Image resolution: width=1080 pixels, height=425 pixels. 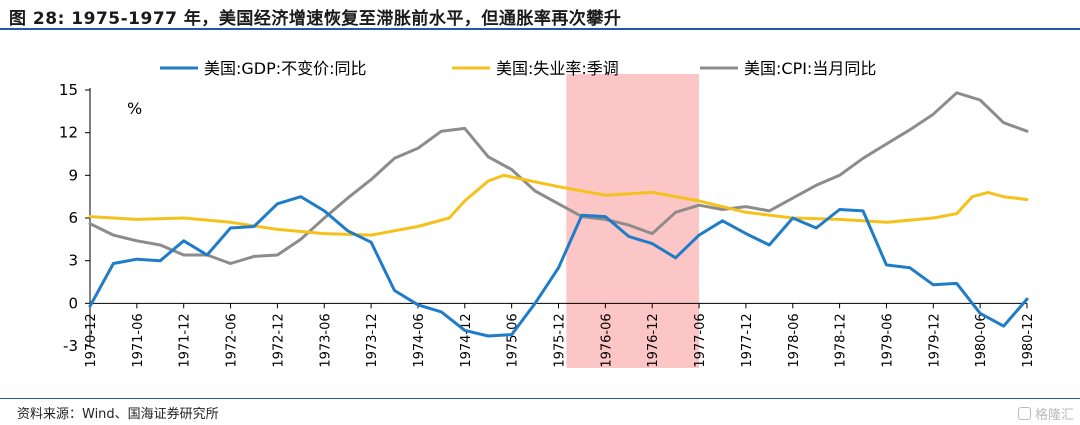 What do you see at coordinates (841, 340) in the screenshot?
I see `x-tick-label: 1978-12` at bounding box center [841, 340].